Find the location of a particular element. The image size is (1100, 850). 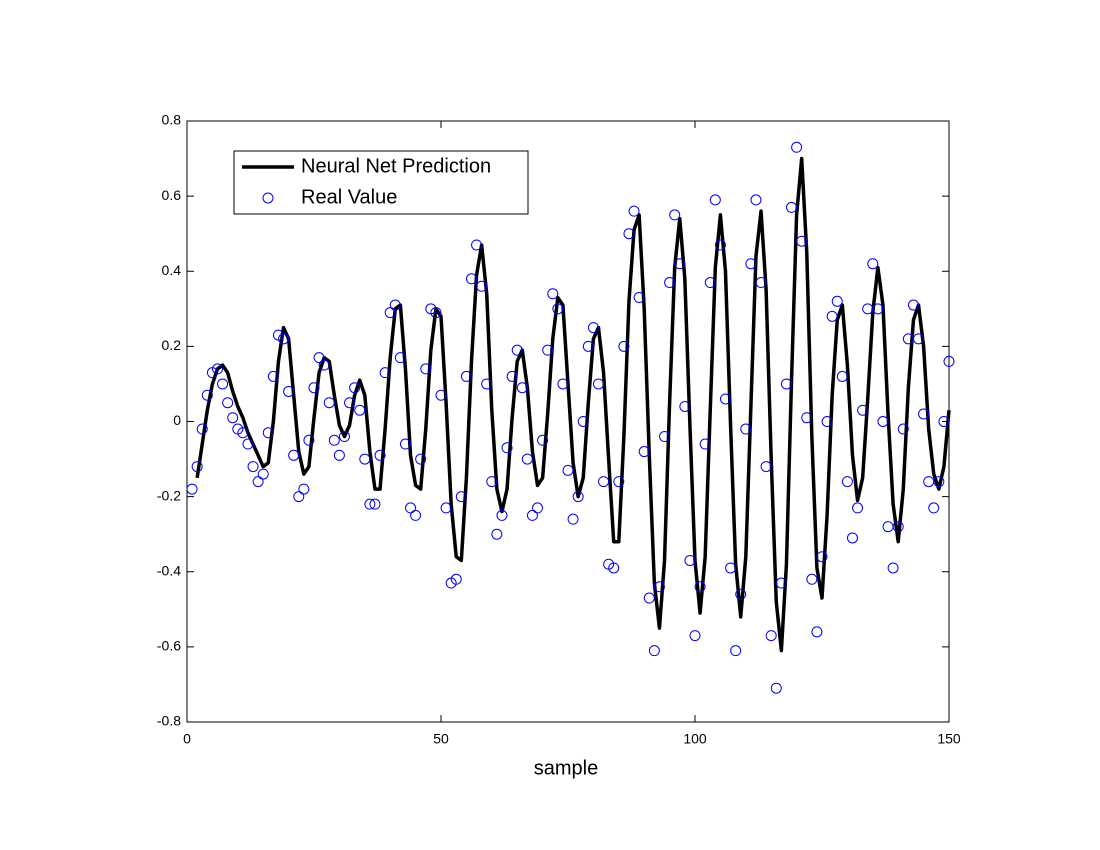

legend-label: Real Value is located at coordinates (349, 197).